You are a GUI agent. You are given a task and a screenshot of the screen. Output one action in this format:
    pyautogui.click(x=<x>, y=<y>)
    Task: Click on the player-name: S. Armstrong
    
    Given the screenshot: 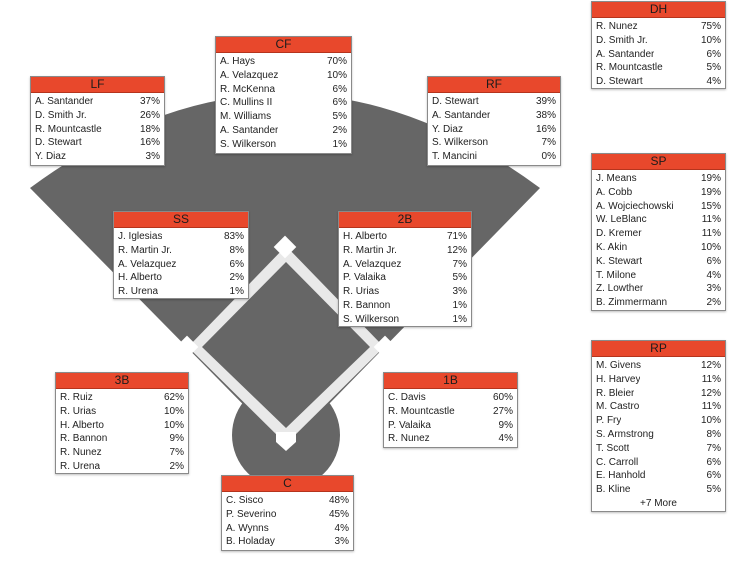 What is the action you would take?
    pyautogui.click(x=625, y=434)
    